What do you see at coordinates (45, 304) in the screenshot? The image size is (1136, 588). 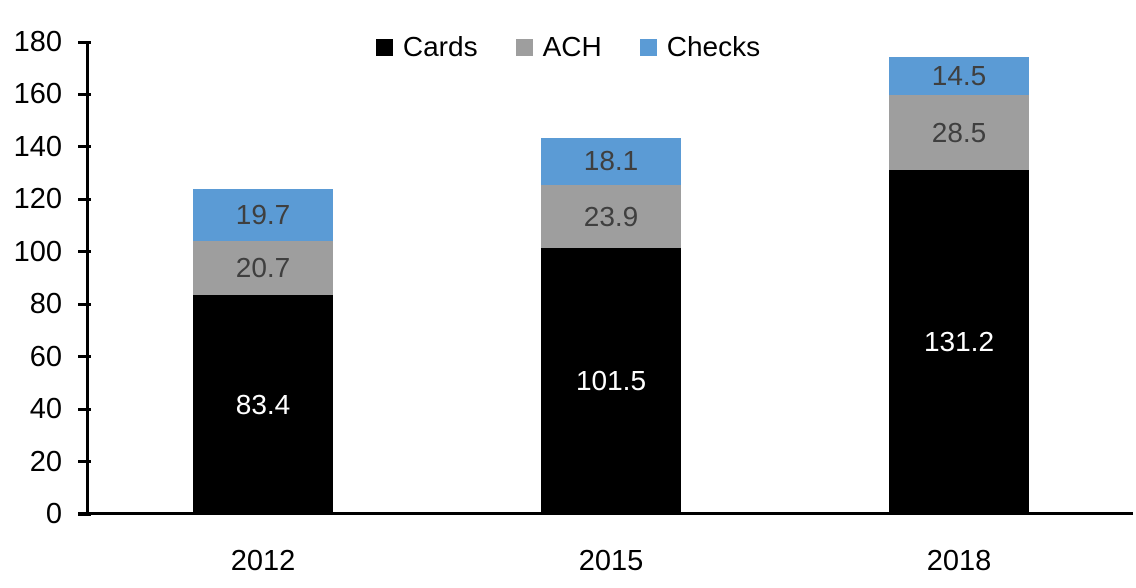 I see `y-axis-tick-label: 80` at bounding box center [45, 304].